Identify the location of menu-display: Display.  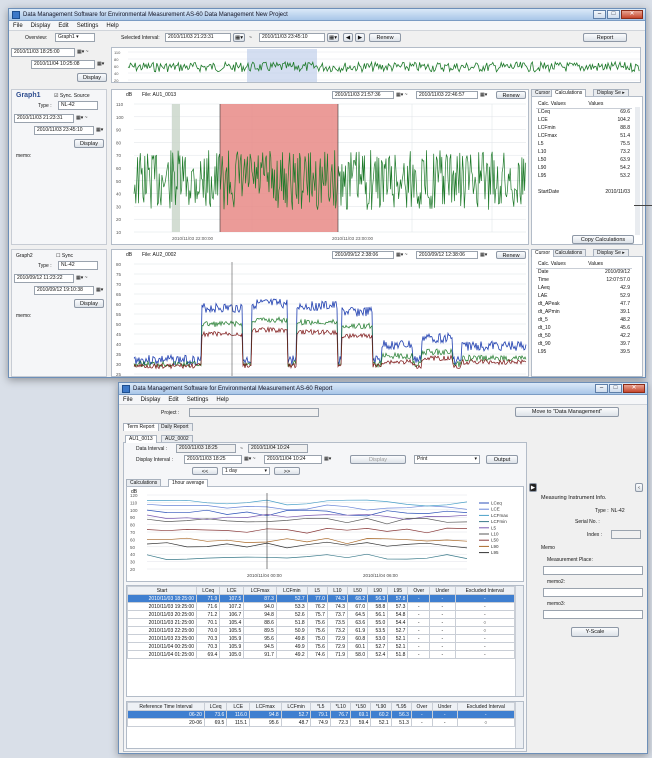
(150, 399).